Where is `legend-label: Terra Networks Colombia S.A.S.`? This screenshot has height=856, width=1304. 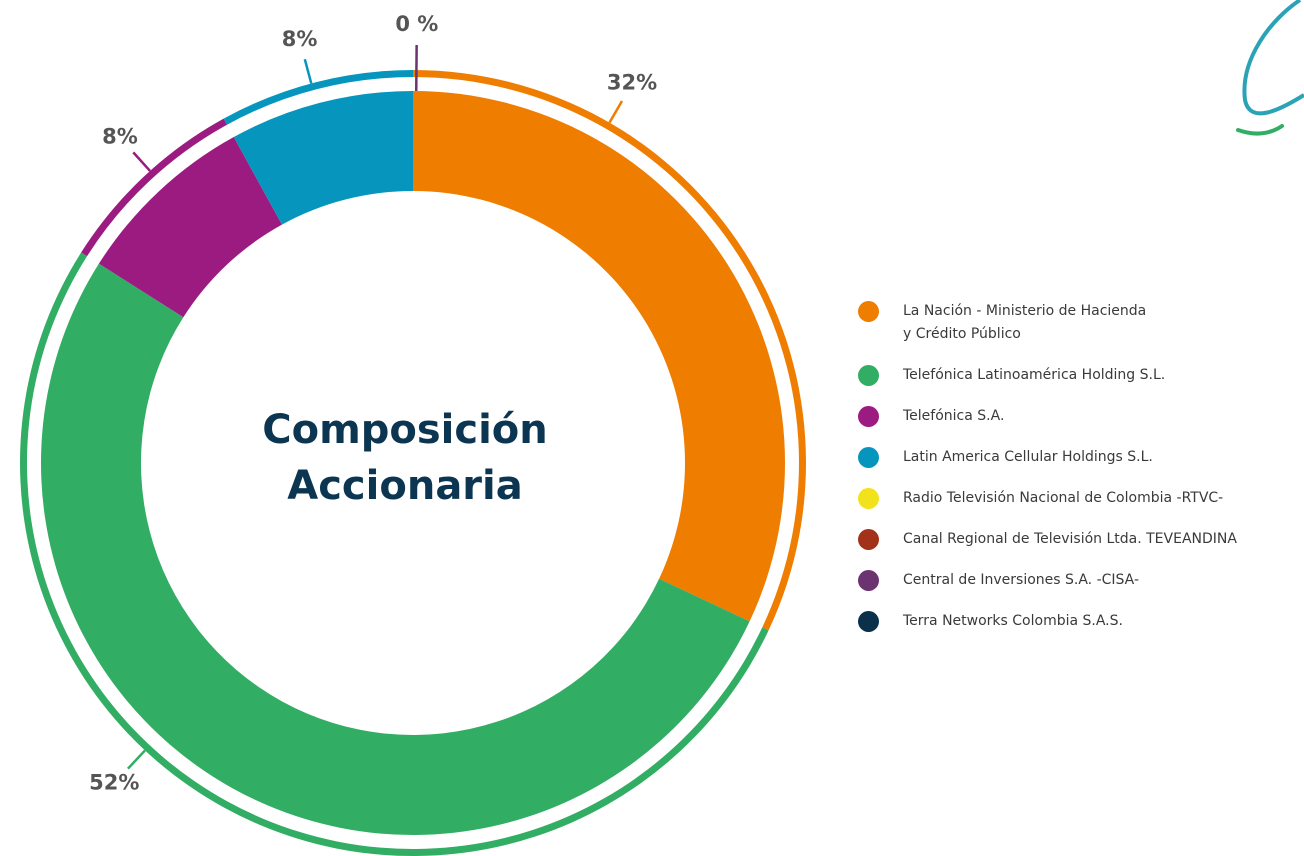 legend-label: Terra Networks Colombia S.A.S. is located at coordinates (1013, 621).